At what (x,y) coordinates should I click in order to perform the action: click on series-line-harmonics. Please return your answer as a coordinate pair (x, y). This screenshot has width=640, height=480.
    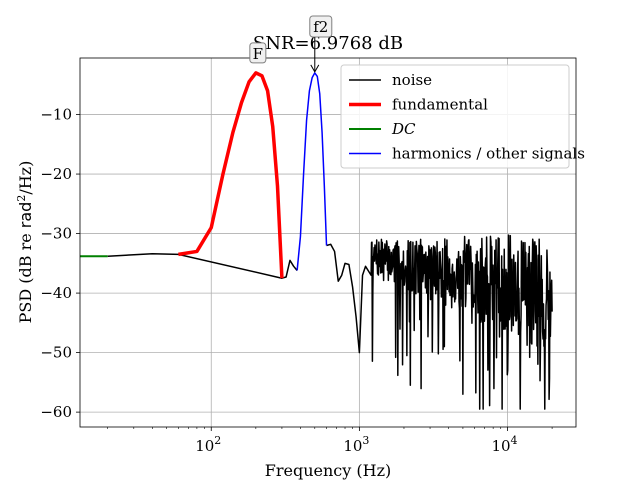
    Looking at the image, I should click on (312, 171).